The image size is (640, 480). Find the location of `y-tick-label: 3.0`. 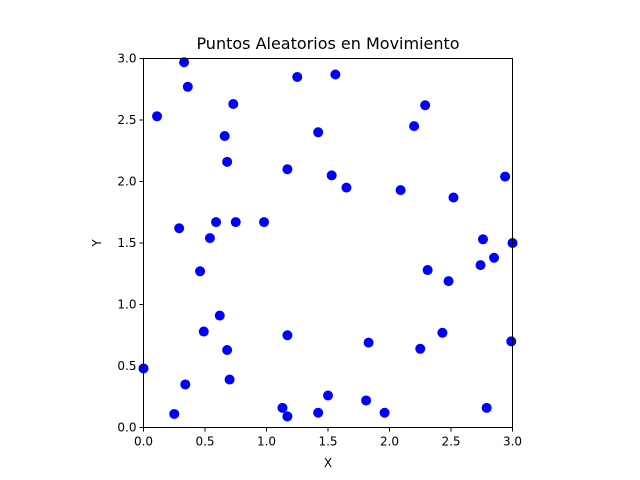

y-tick-label: 3.0 is located at coordinates (126, 59).